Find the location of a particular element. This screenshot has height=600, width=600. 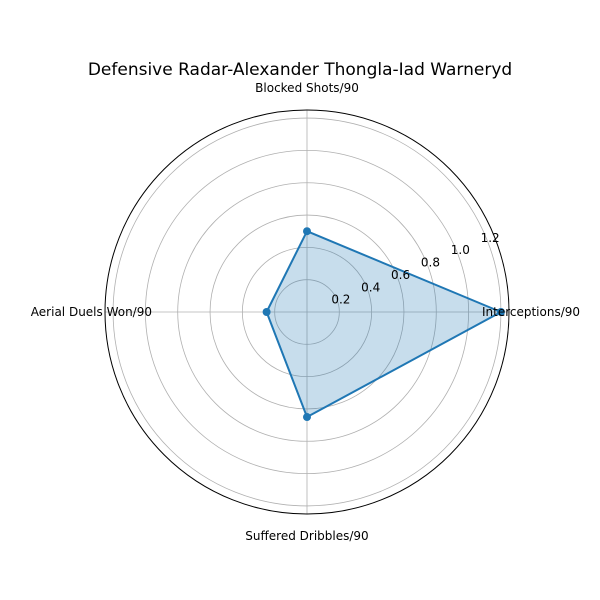

series-area is located at coordinates (384, 324).